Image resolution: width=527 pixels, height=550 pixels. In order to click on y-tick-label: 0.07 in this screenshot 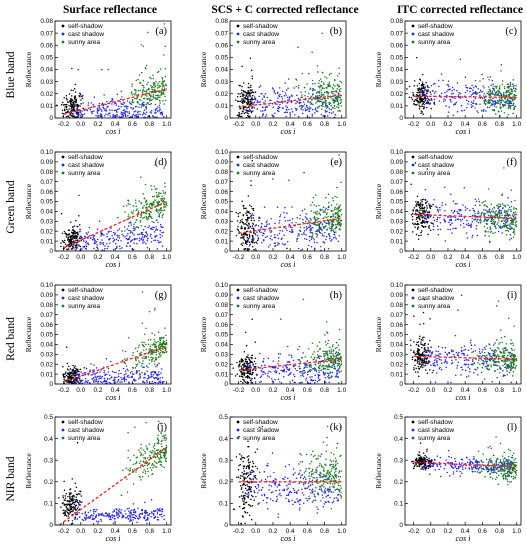, I will do `click(221, 182)`.